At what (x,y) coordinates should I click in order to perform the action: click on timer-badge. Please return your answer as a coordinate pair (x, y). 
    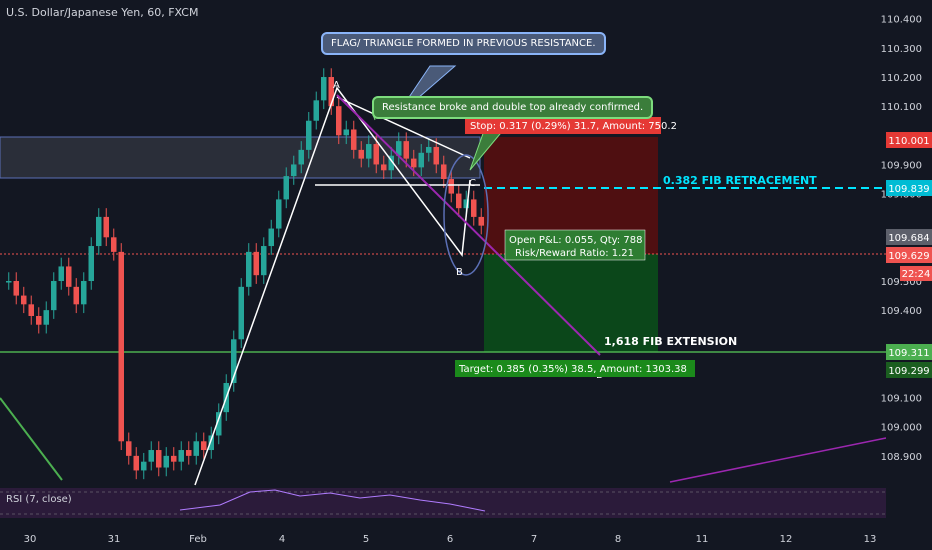
    Looking at the image, I should click on (916, 273).